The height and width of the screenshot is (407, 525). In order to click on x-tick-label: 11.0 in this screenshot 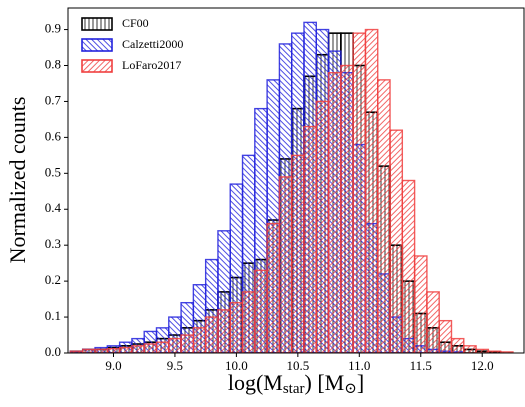, I will do `click(359, 365)`.